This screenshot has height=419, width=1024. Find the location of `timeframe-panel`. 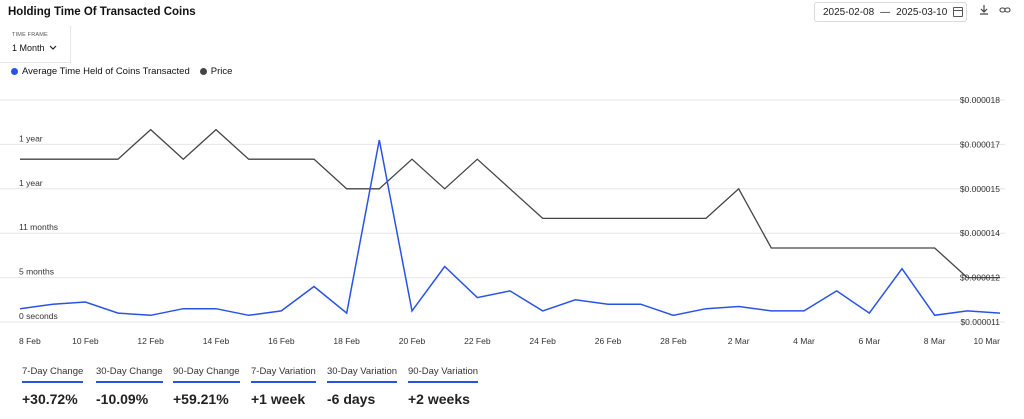

timeframe-panel is located at coordinates (35, 44).